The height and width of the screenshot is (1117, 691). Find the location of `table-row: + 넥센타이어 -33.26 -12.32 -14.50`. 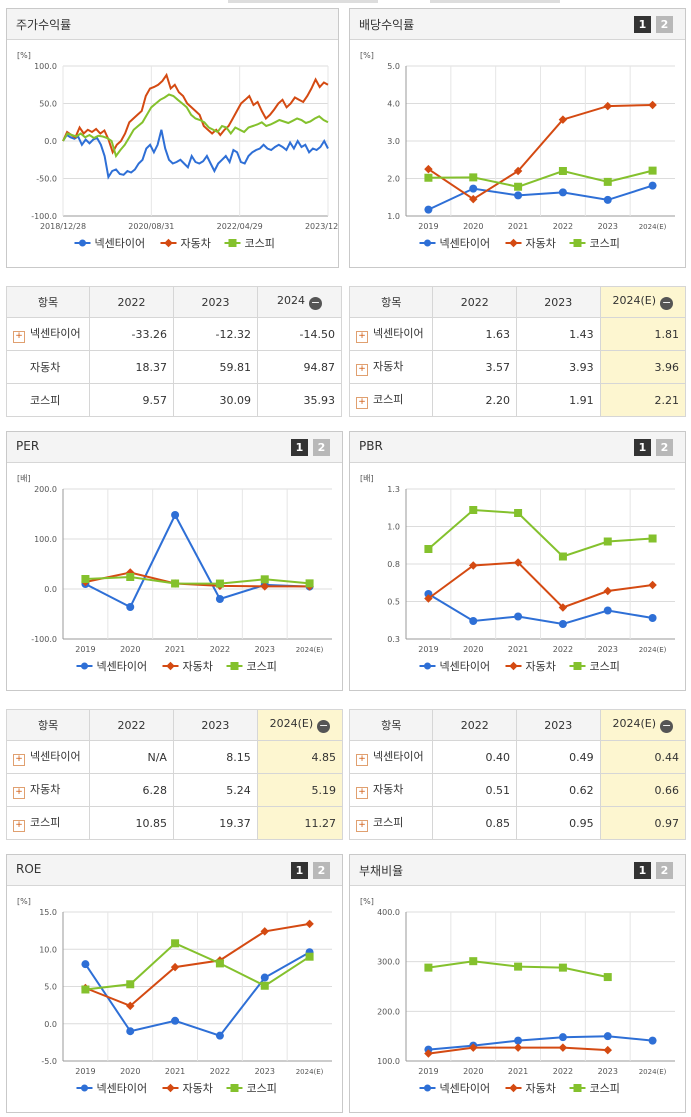

table-row: + 넥센타이어 -33.26 -12.32 -14.50 is located at coordinates (174, 334).